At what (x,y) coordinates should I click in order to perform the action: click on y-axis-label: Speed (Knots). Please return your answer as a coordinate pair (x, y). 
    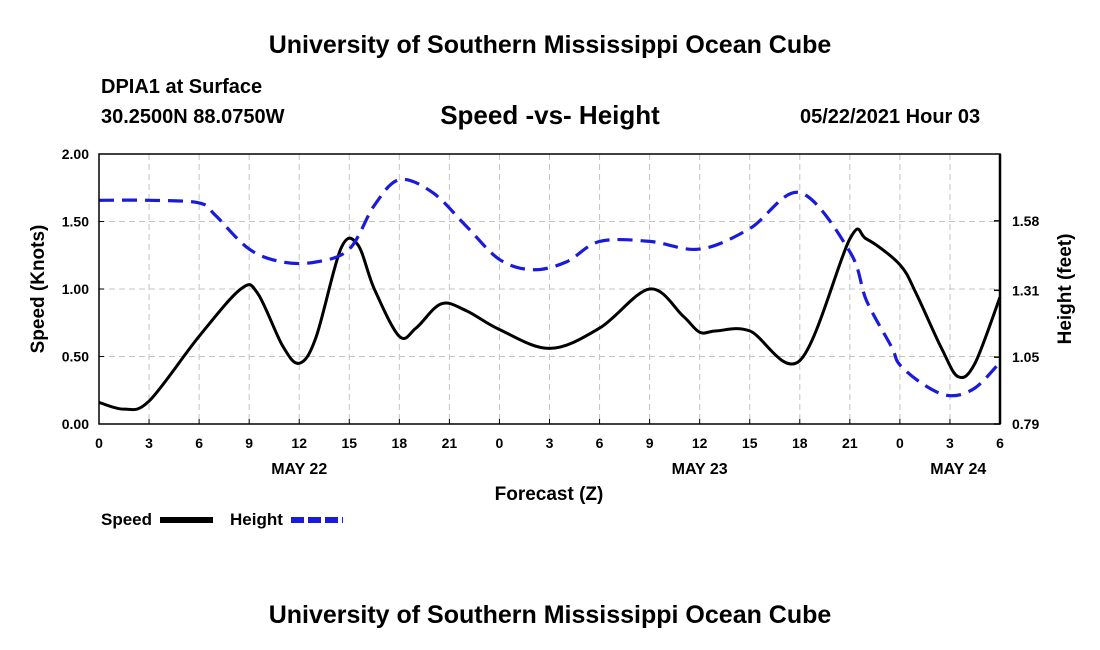
    Looking at the image, I should click on (38, 289).